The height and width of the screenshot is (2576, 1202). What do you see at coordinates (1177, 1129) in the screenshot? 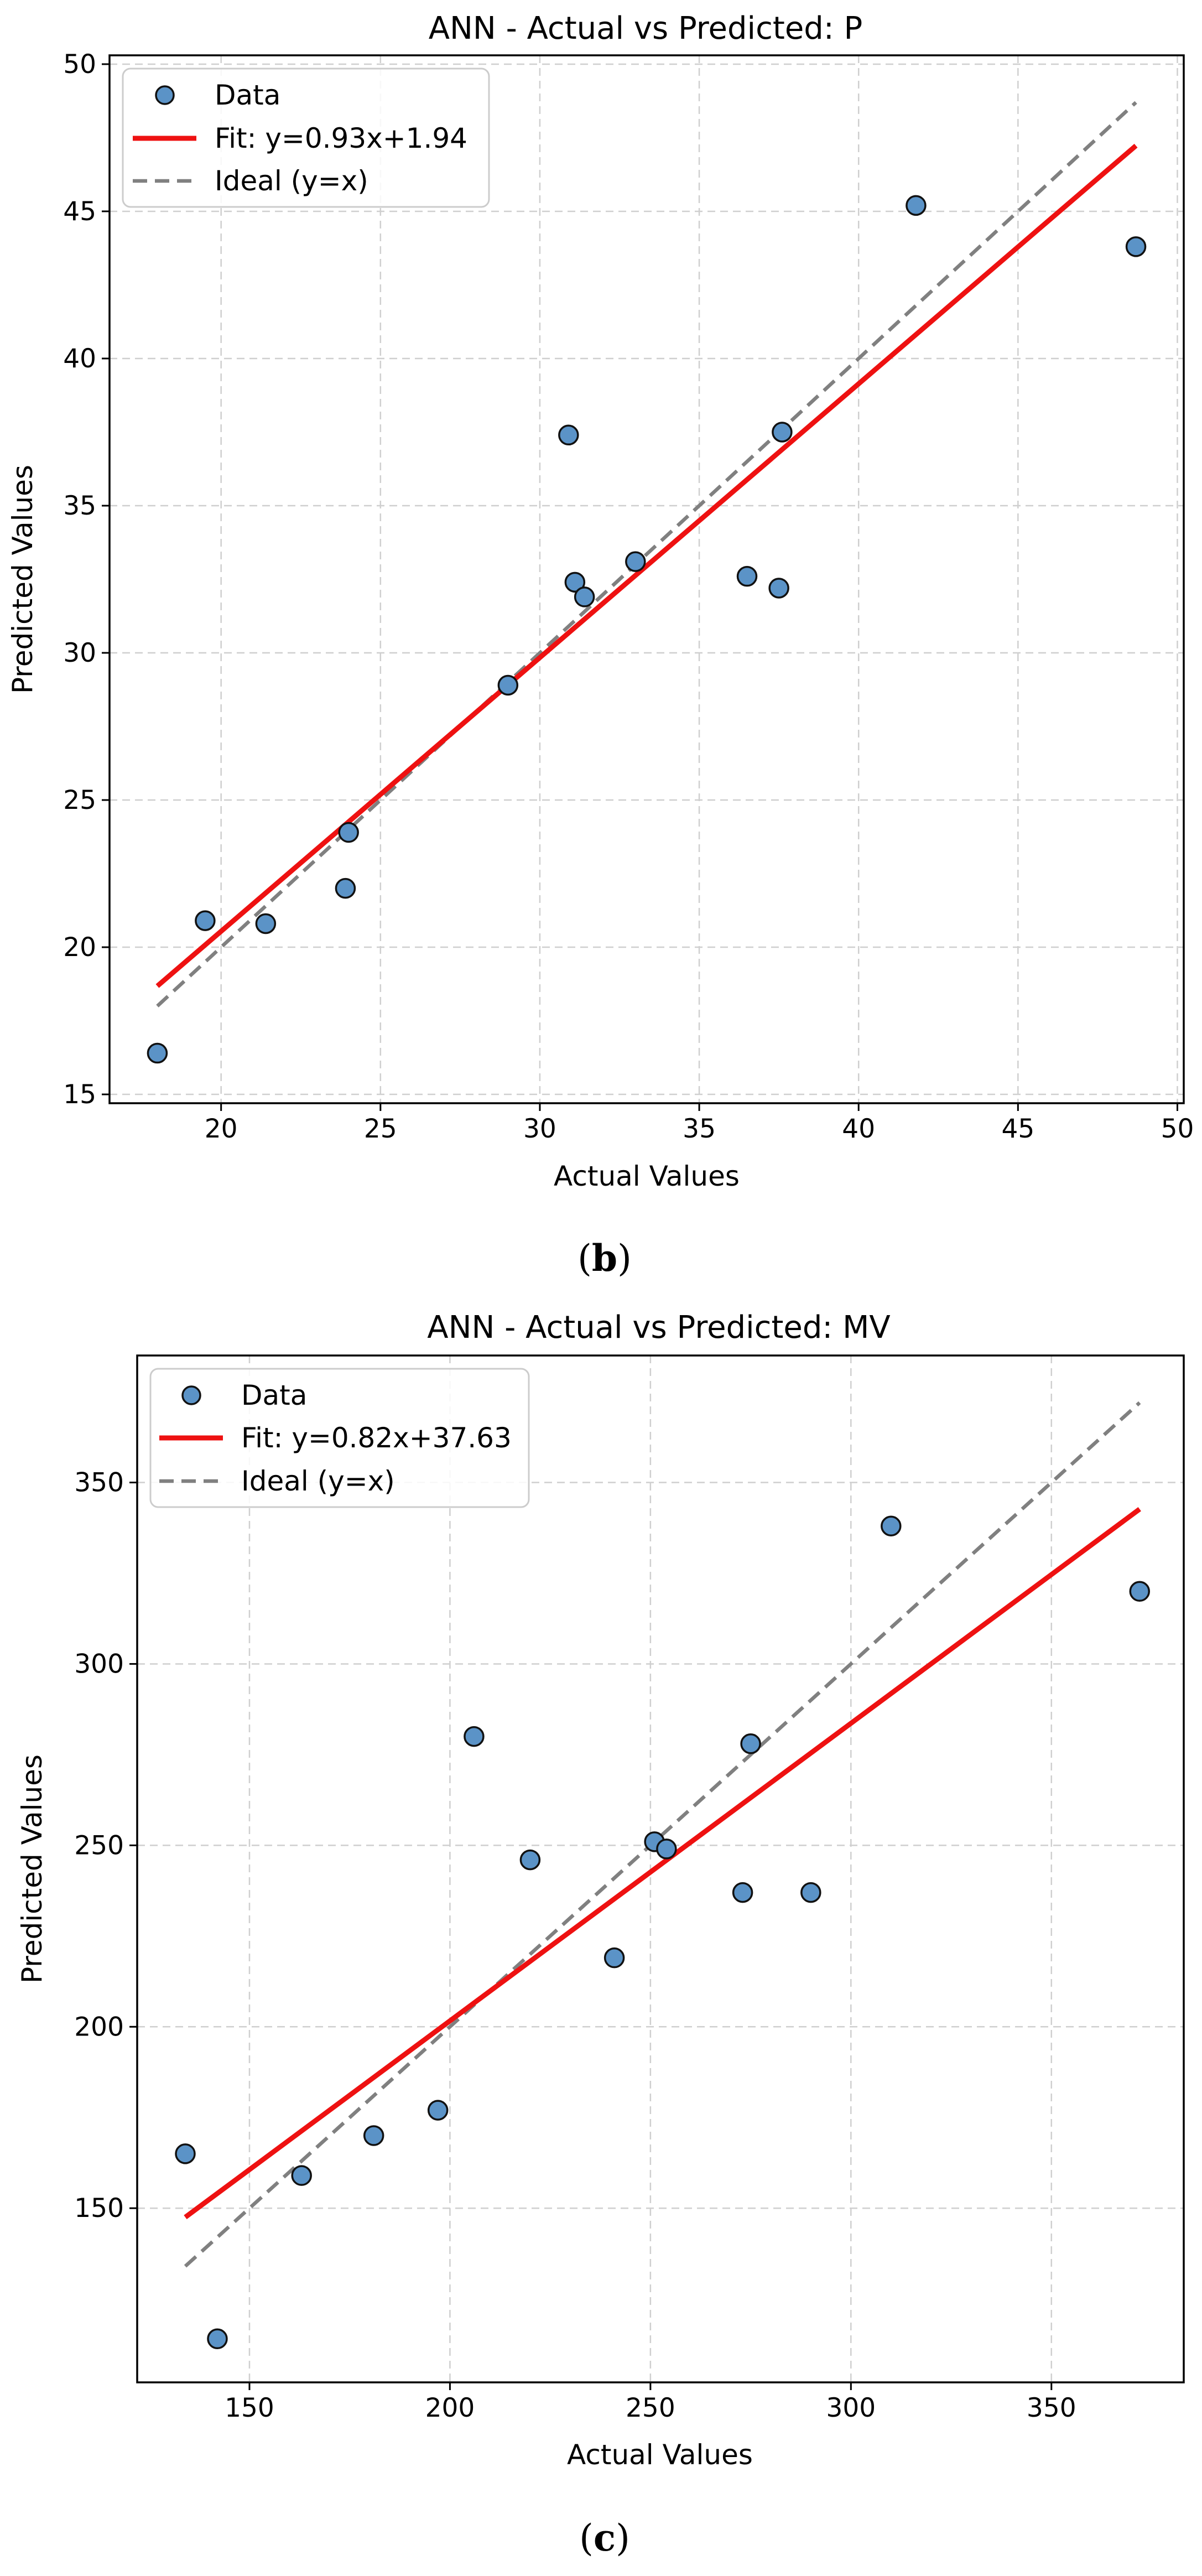
I see `x-tick-label: 50` at bounding box center [1177, 1129].